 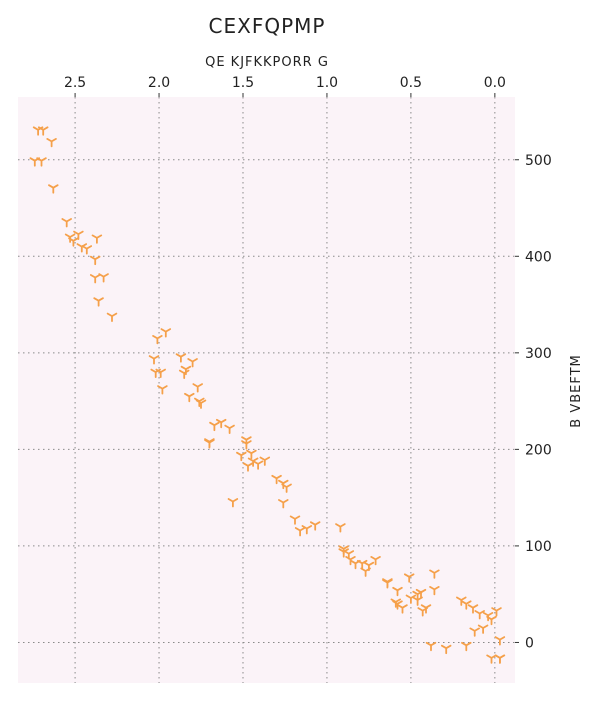 What do you see at coordinates (538, 354) in the screenshot?
I see `y-tick-label: 300` at bounding box center [538, 354].